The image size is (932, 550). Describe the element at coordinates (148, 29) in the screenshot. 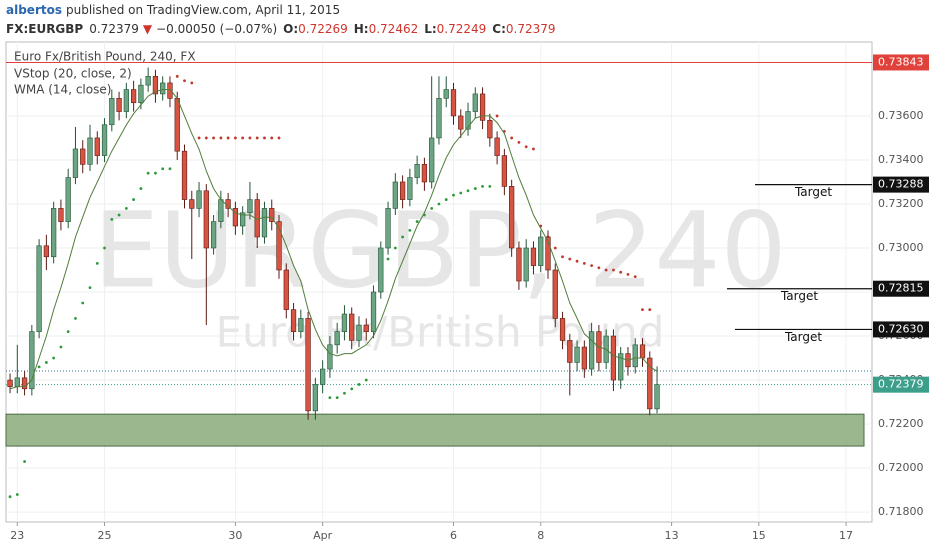

I see `arrow: ▼` at that location.